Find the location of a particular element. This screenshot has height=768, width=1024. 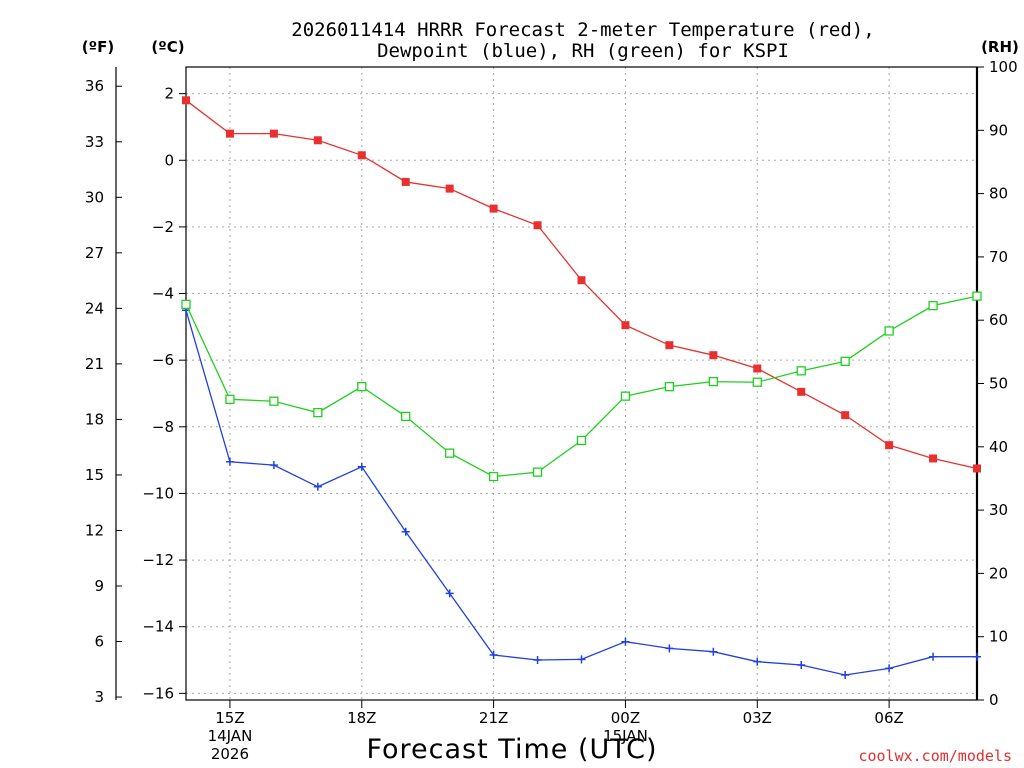

celsius-tick-label: −4 is located at coordinates (163, 294).